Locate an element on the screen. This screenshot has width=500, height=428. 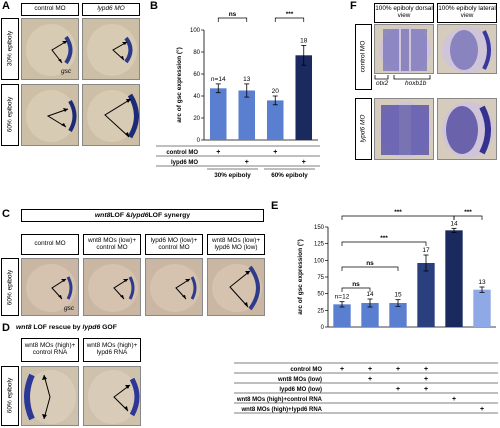
y-tick-label: 150 is located at coordinates (319, 228).